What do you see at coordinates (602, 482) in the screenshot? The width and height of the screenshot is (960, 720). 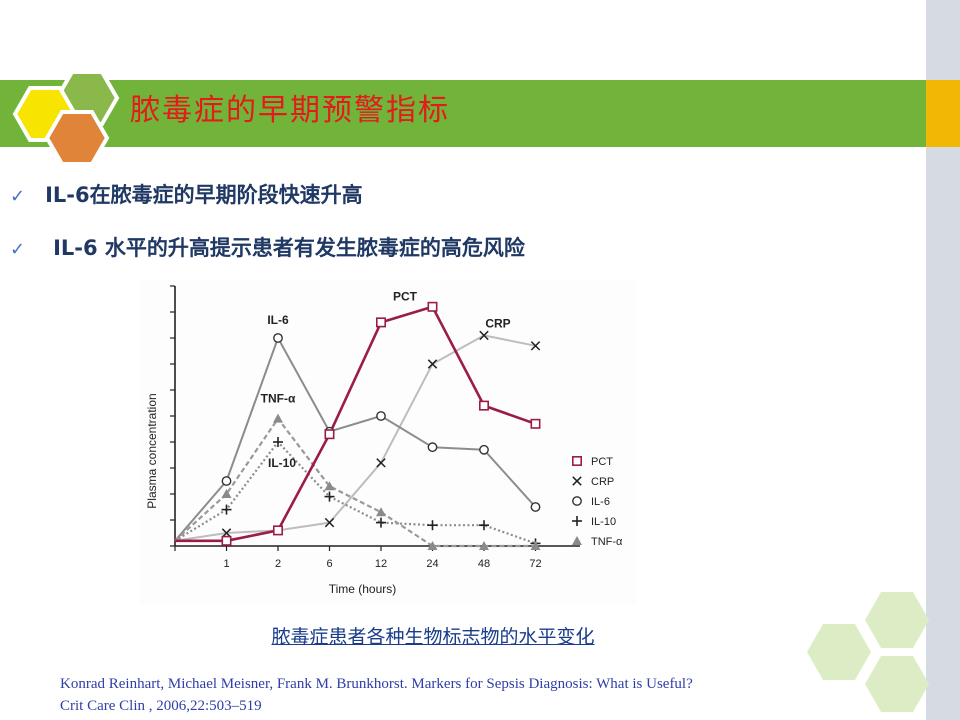 I see `legend-label: CRP` at bounding box center [602, 482].